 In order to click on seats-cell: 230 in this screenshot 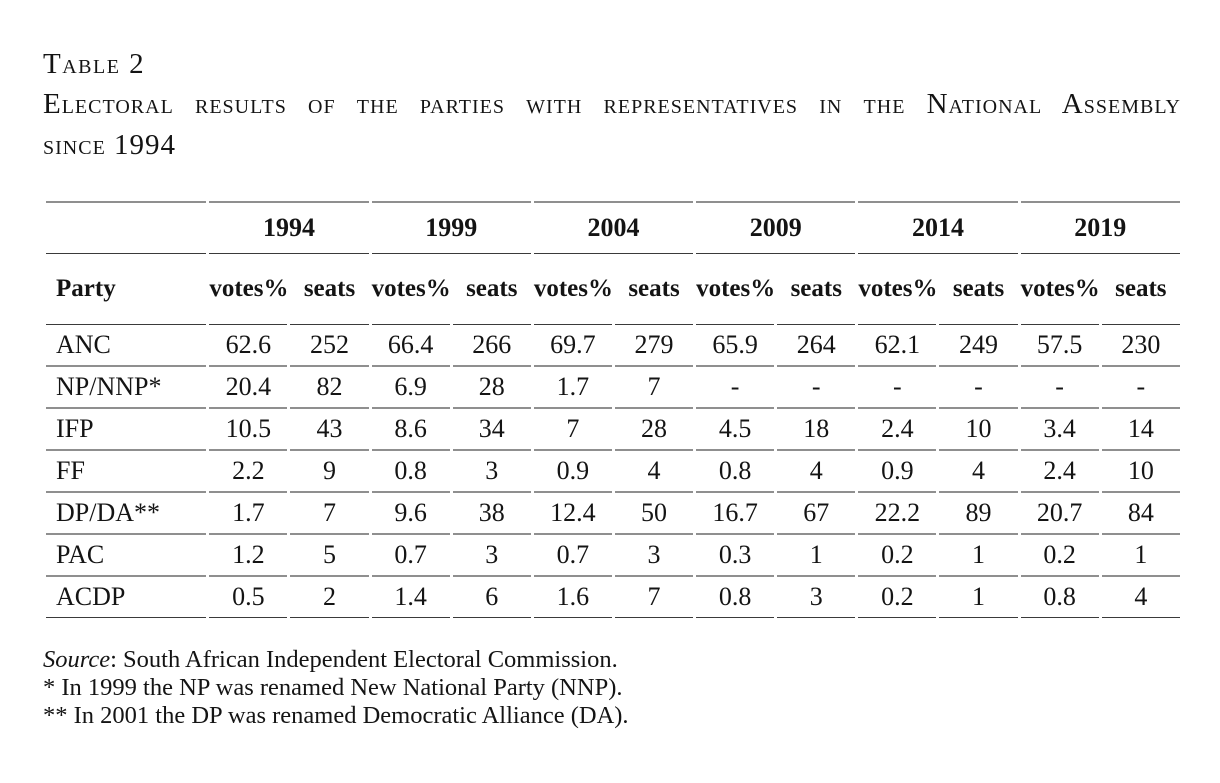, I will do `click(1140, 346)`.